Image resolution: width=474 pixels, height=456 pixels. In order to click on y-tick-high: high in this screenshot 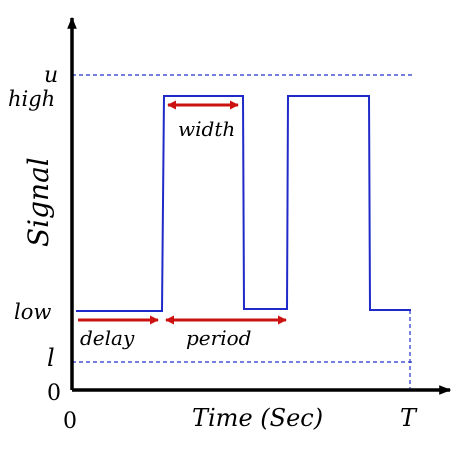, I will do `click(31, 99)`.